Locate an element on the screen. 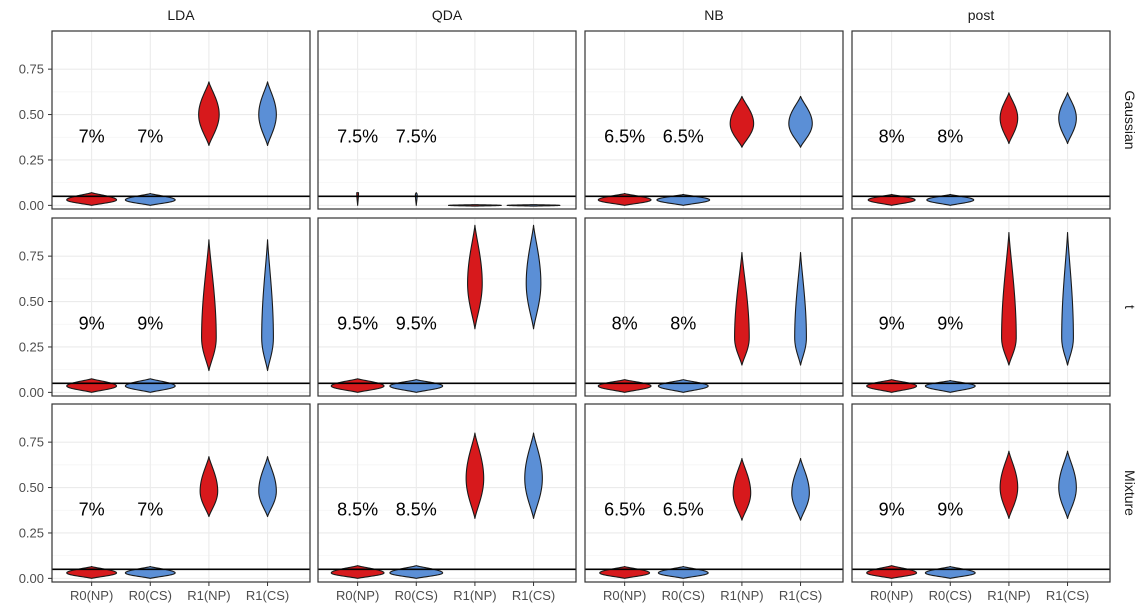 This screenshot has width=1135, height=606. panel-background is located at coordinates (447, 120).